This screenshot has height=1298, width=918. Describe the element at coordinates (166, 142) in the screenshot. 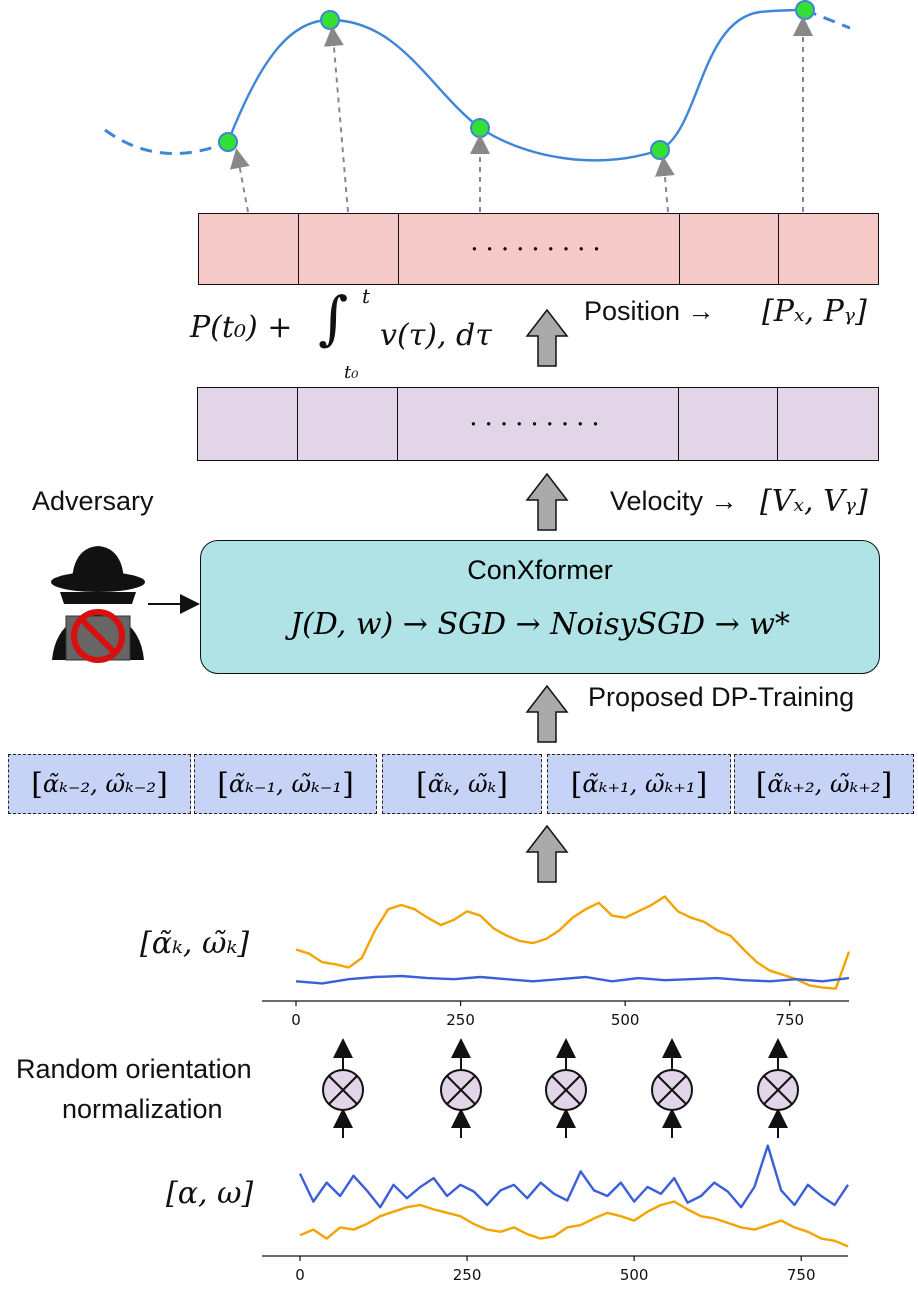

I see `trajectory-dashed-left` at that location.